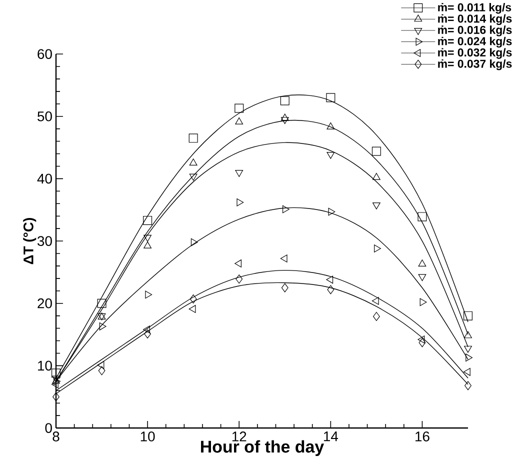 The image size is (521, 468). What do you see at coordinates (45, 303) in the screenshot?
I see `y-tick-label: 20` at bounding box center [45, 303].